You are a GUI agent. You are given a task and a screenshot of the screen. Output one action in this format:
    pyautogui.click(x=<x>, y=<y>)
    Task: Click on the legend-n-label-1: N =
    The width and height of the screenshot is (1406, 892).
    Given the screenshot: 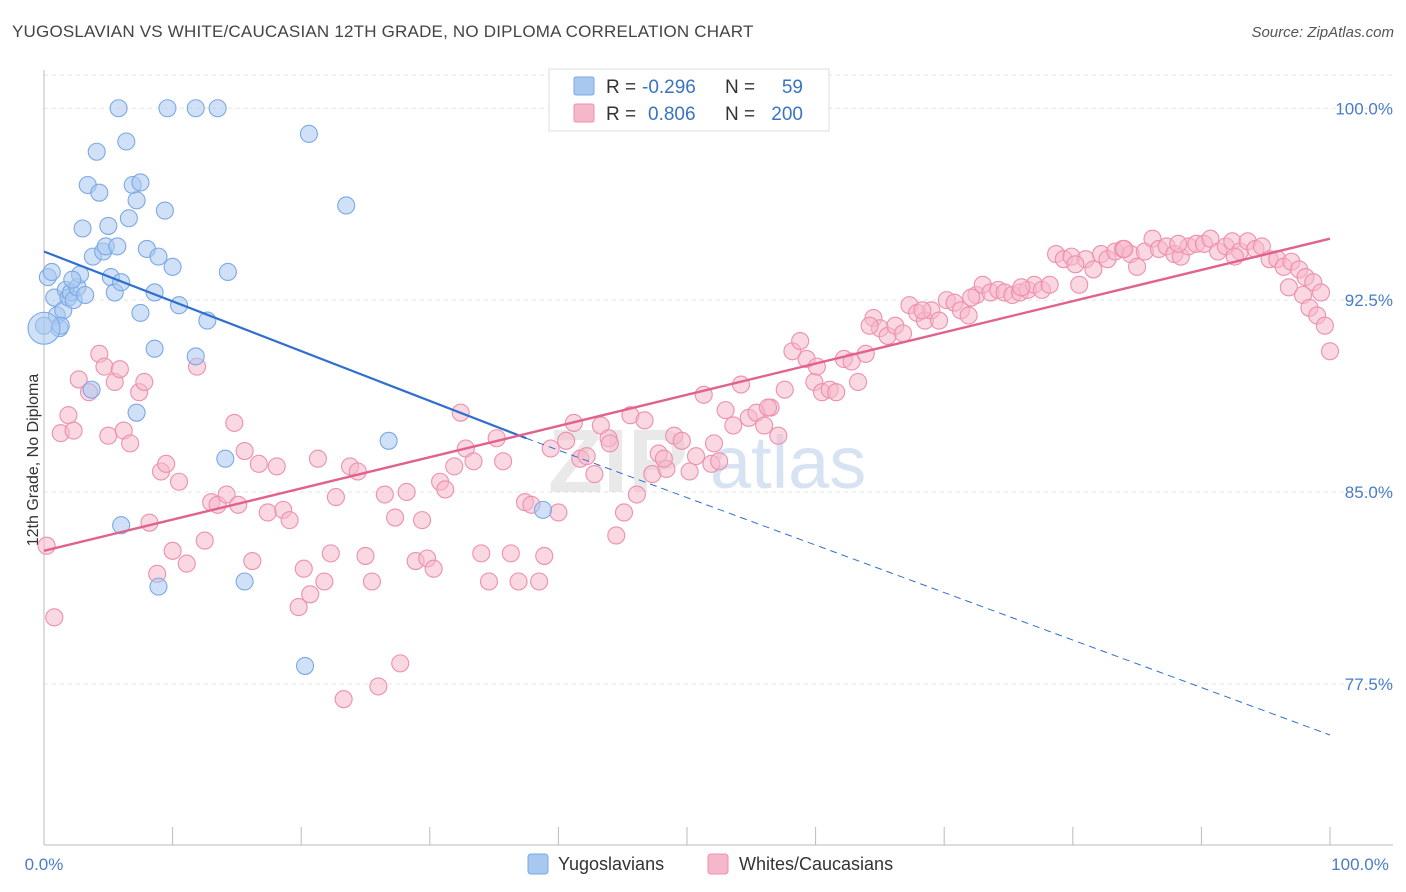 What is the action you would take?
    pyautogui.click(x=740, y=114)
    